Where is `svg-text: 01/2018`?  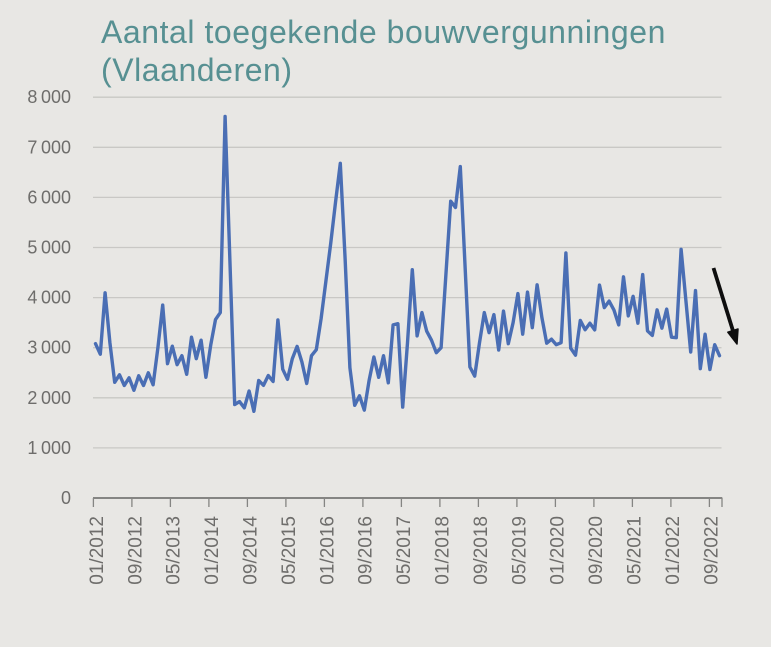 svg-text: 01/2018 is located at coordinates (443, 550).